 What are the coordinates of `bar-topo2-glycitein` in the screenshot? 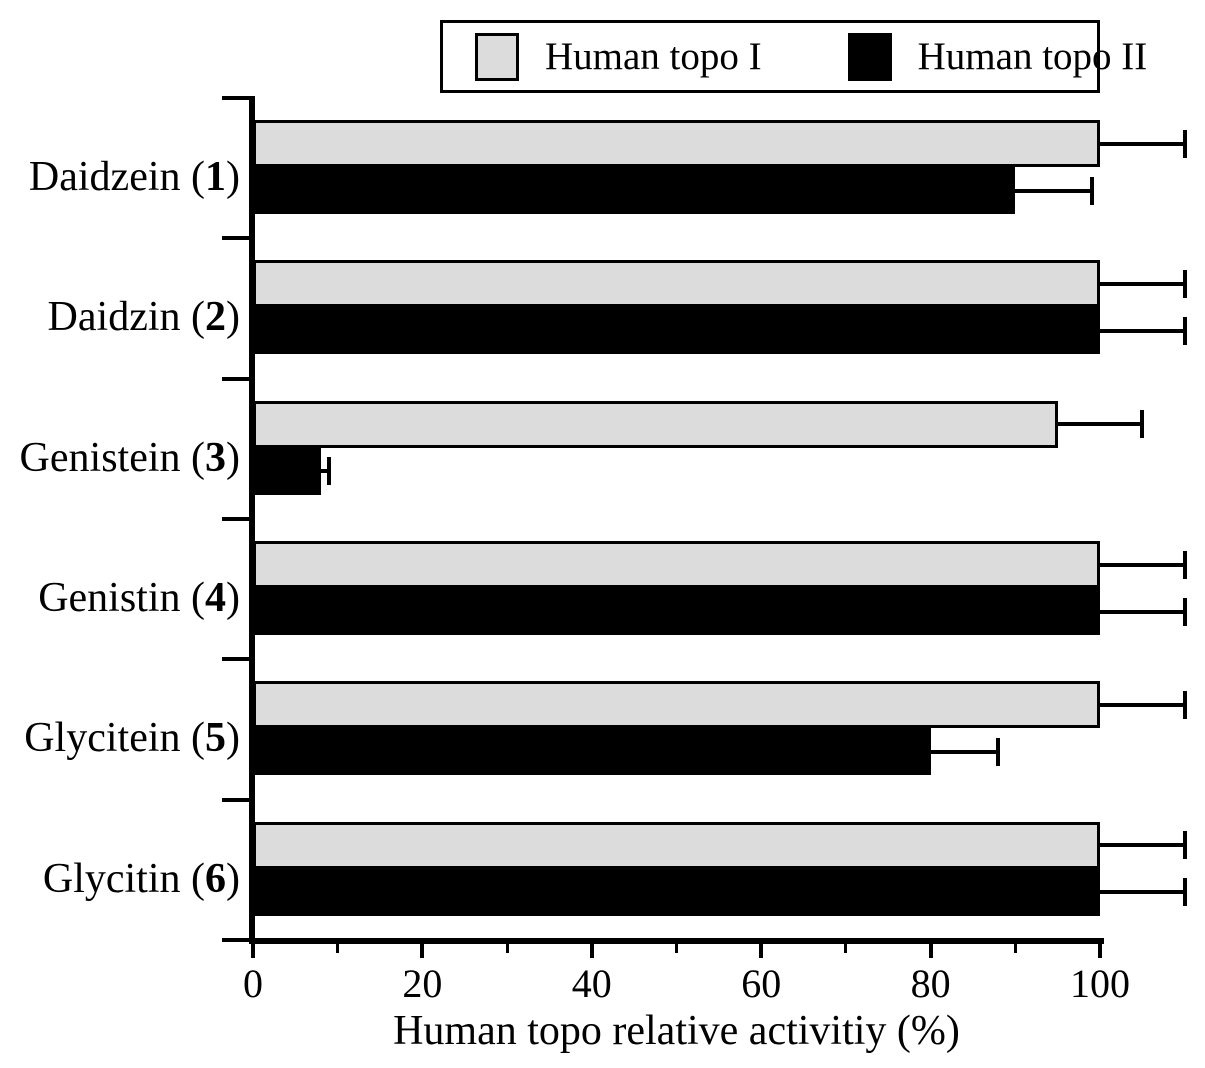 It's located at (592, 752).